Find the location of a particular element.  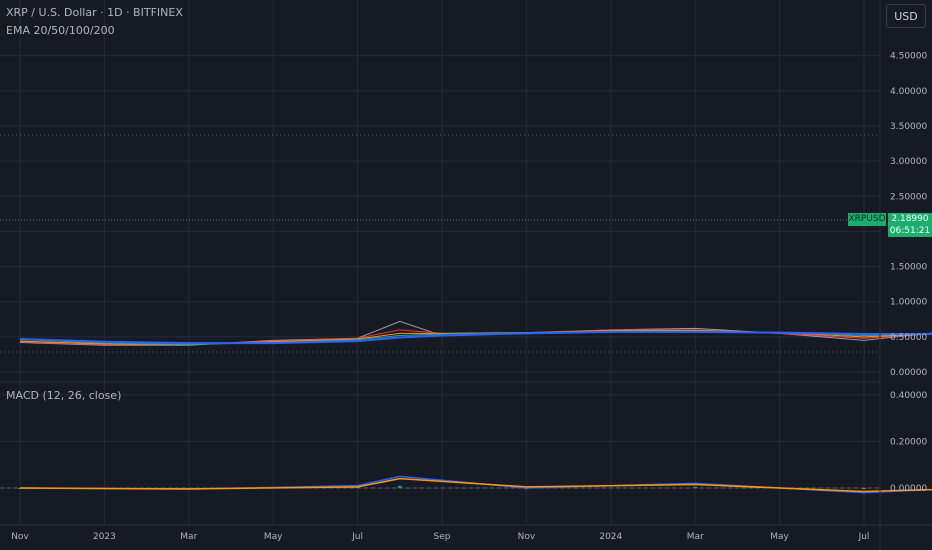

price-tag: XRPUSD 2.18990 06:51:21 is located at coordinates (890, 224).